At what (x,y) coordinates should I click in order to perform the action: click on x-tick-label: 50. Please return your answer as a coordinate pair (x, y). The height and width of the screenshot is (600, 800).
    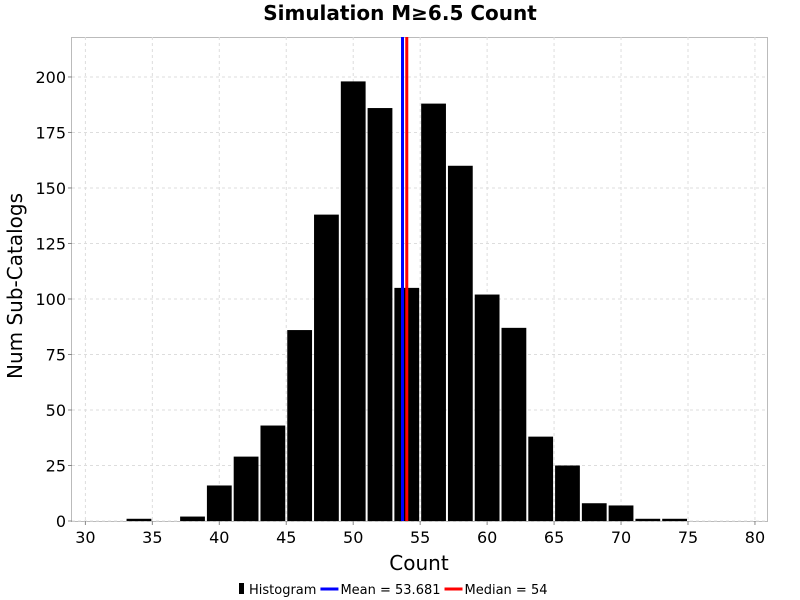
    Looking at the image, I should click on (353, 537).